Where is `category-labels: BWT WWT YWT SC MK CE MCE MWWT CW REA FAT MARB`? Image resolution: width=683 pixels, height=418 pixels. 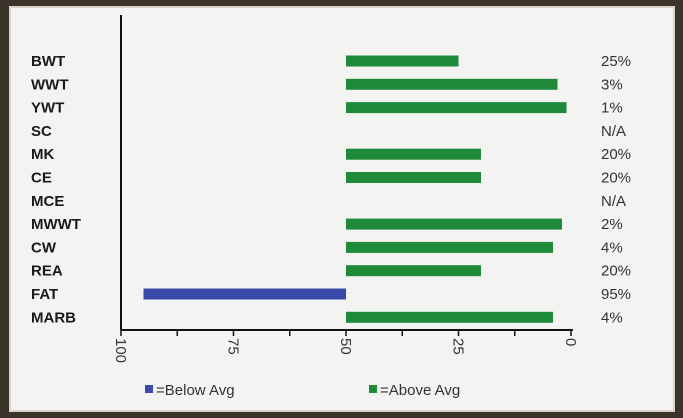
category-labels: BWT WWT YWT SC MK CE MCE MWWT CW REA FAT MARB is located at coordinates (56, 189).